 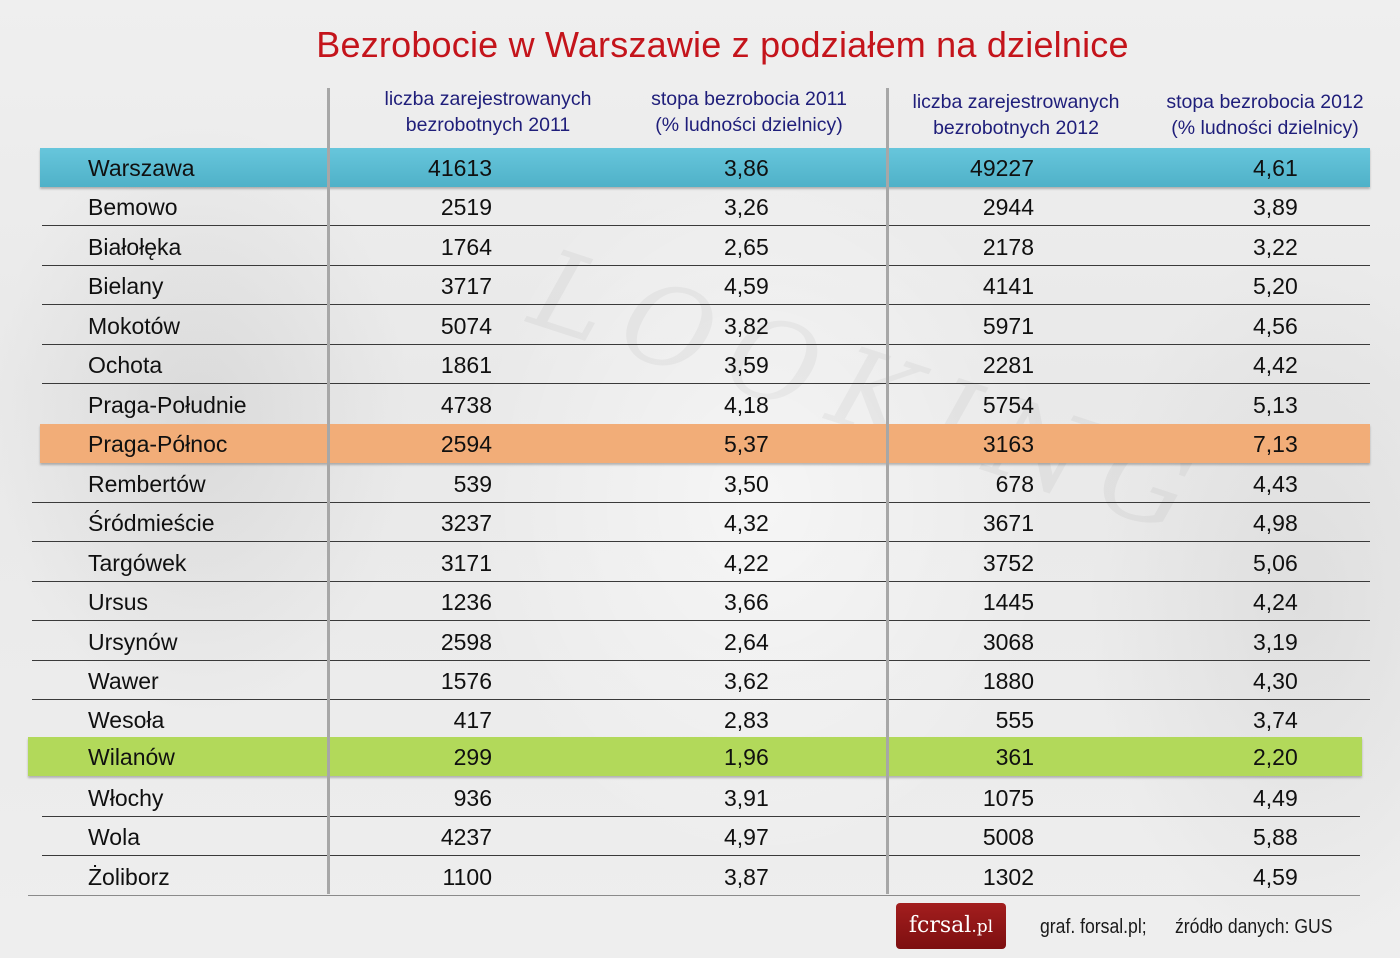 I want to click on district-name-cell: Targówek, so click(x=137, y=563).